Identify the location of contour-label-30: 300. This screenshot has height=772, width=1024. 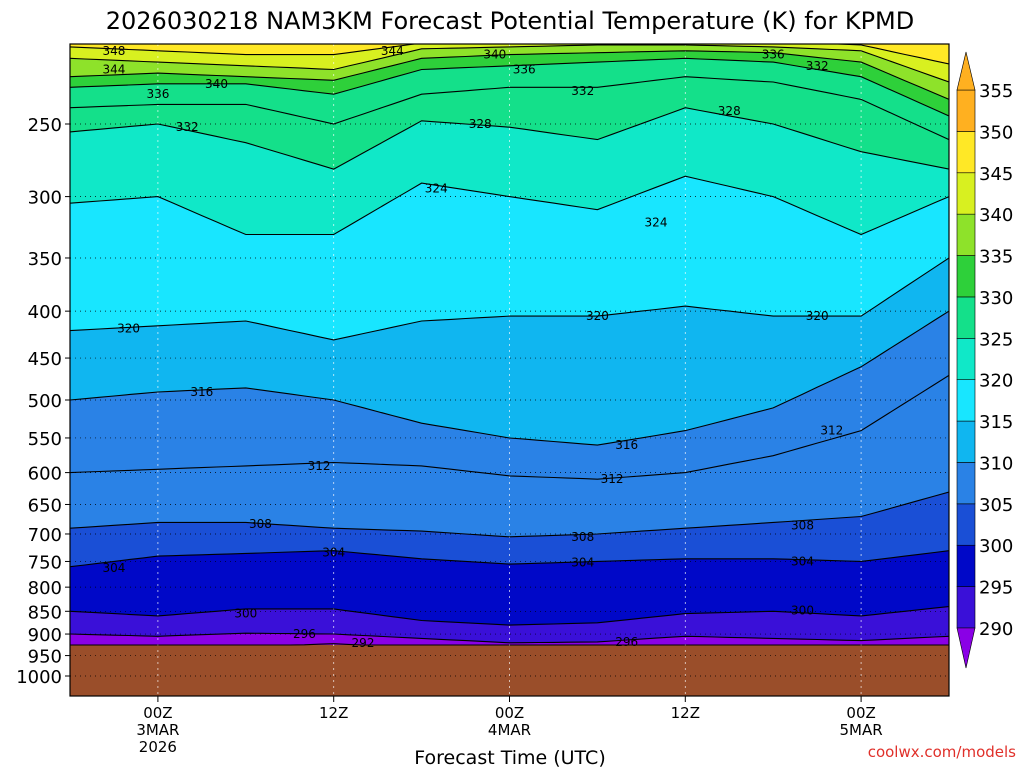
(245, 614).